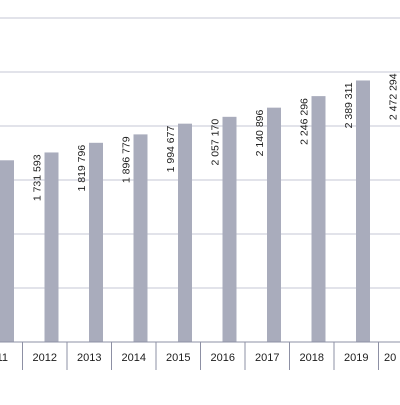  Describe the element at coordinates (229, 229) in the screenshot. I see `bar-2016` at that location.